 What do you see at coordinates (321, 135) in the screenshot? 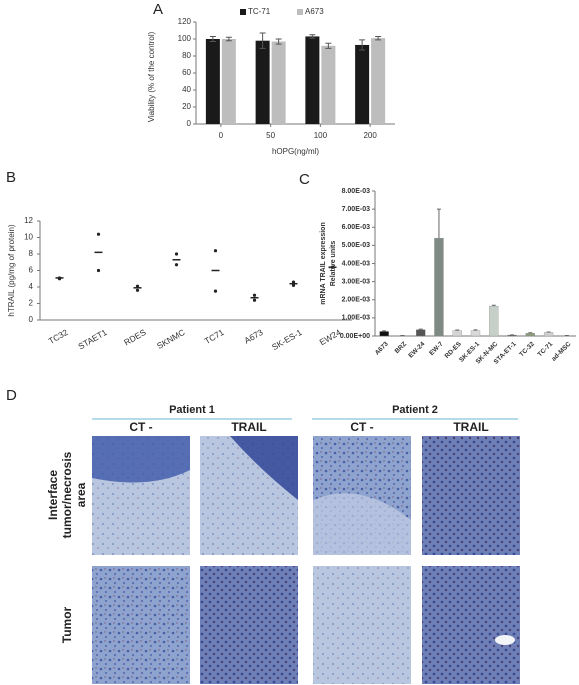
I see `x-tick-label: 100` at bounding box center [321, 135].